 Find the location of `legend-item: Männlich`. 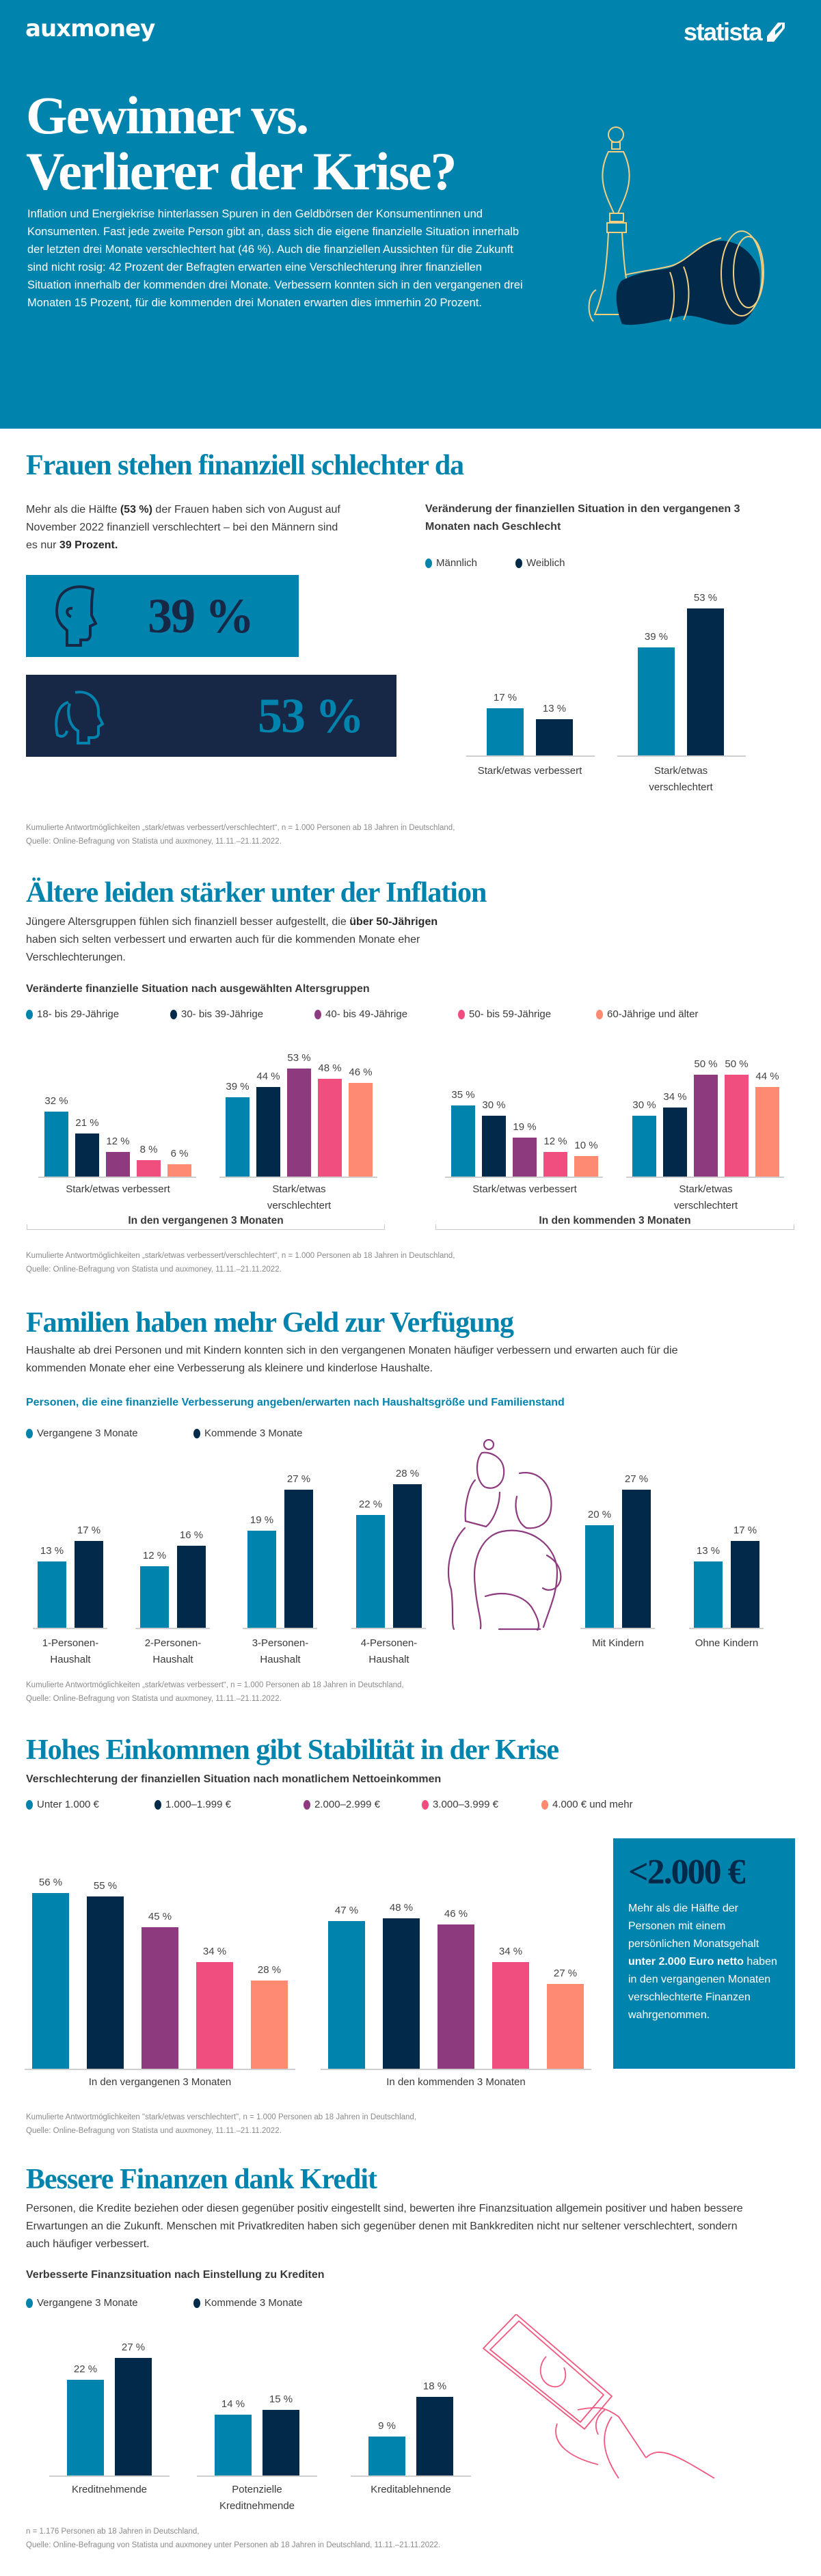

legend-item: Männlich is located at coordinates (451, 563).